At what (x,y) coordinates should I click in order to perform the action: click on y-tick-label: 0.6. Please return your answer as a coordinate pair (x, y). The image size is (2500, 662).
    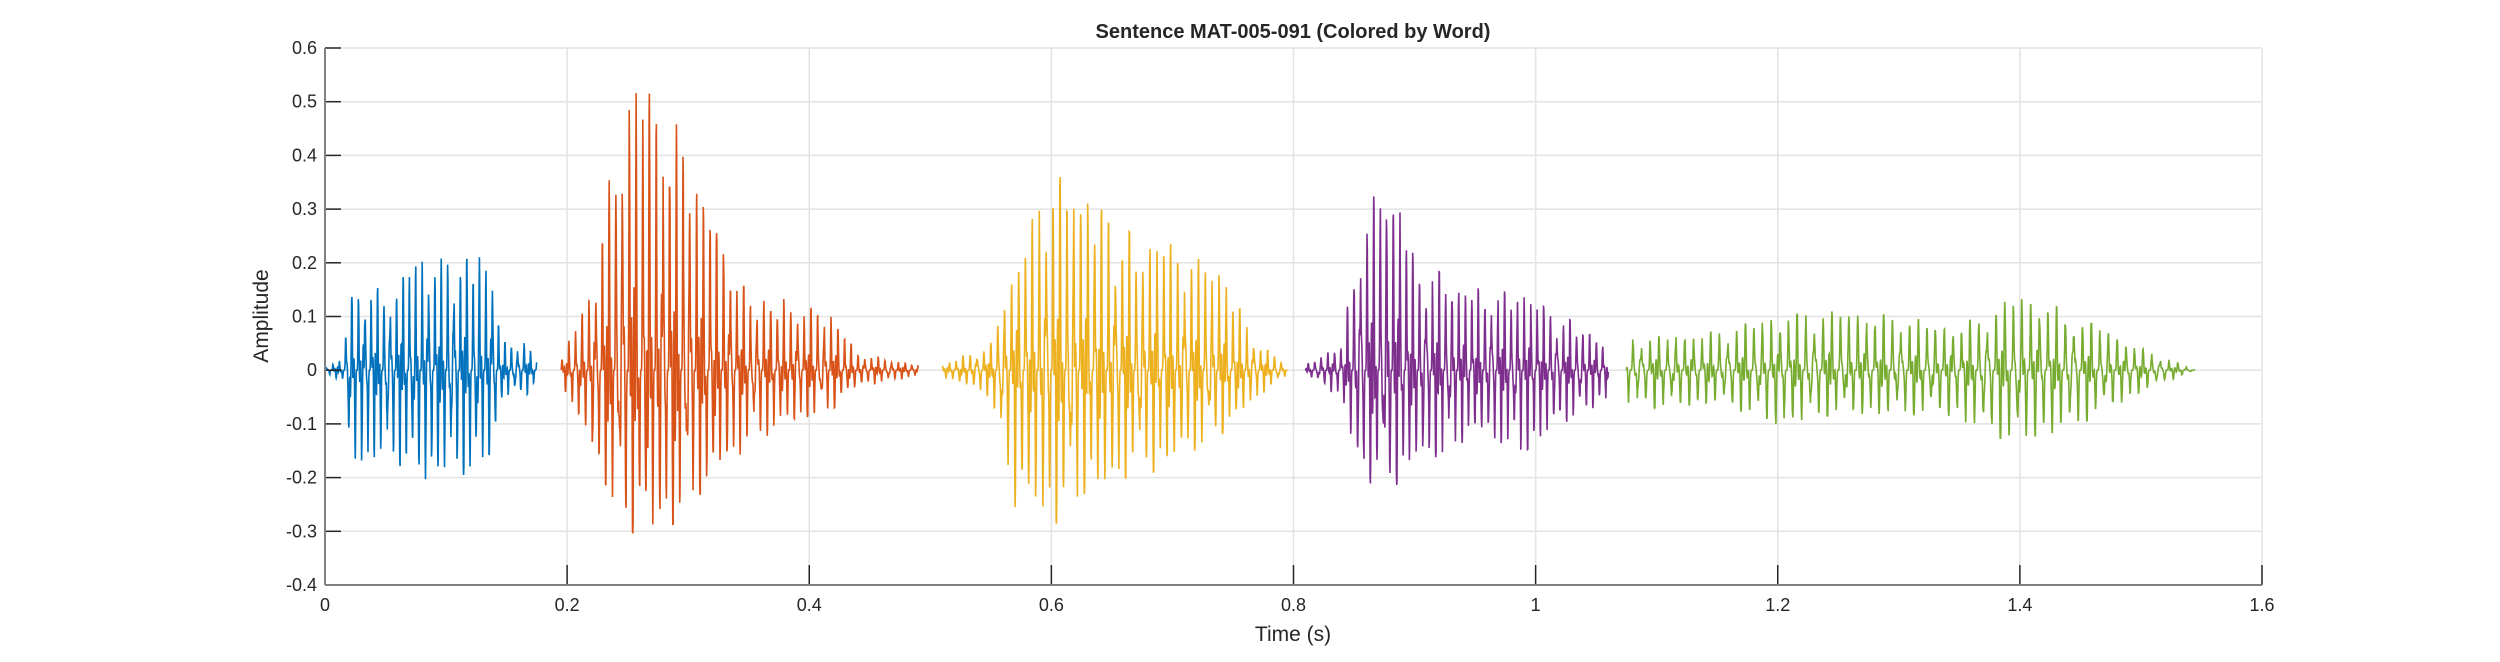
    Looking at the image, I should click on (304, 48).